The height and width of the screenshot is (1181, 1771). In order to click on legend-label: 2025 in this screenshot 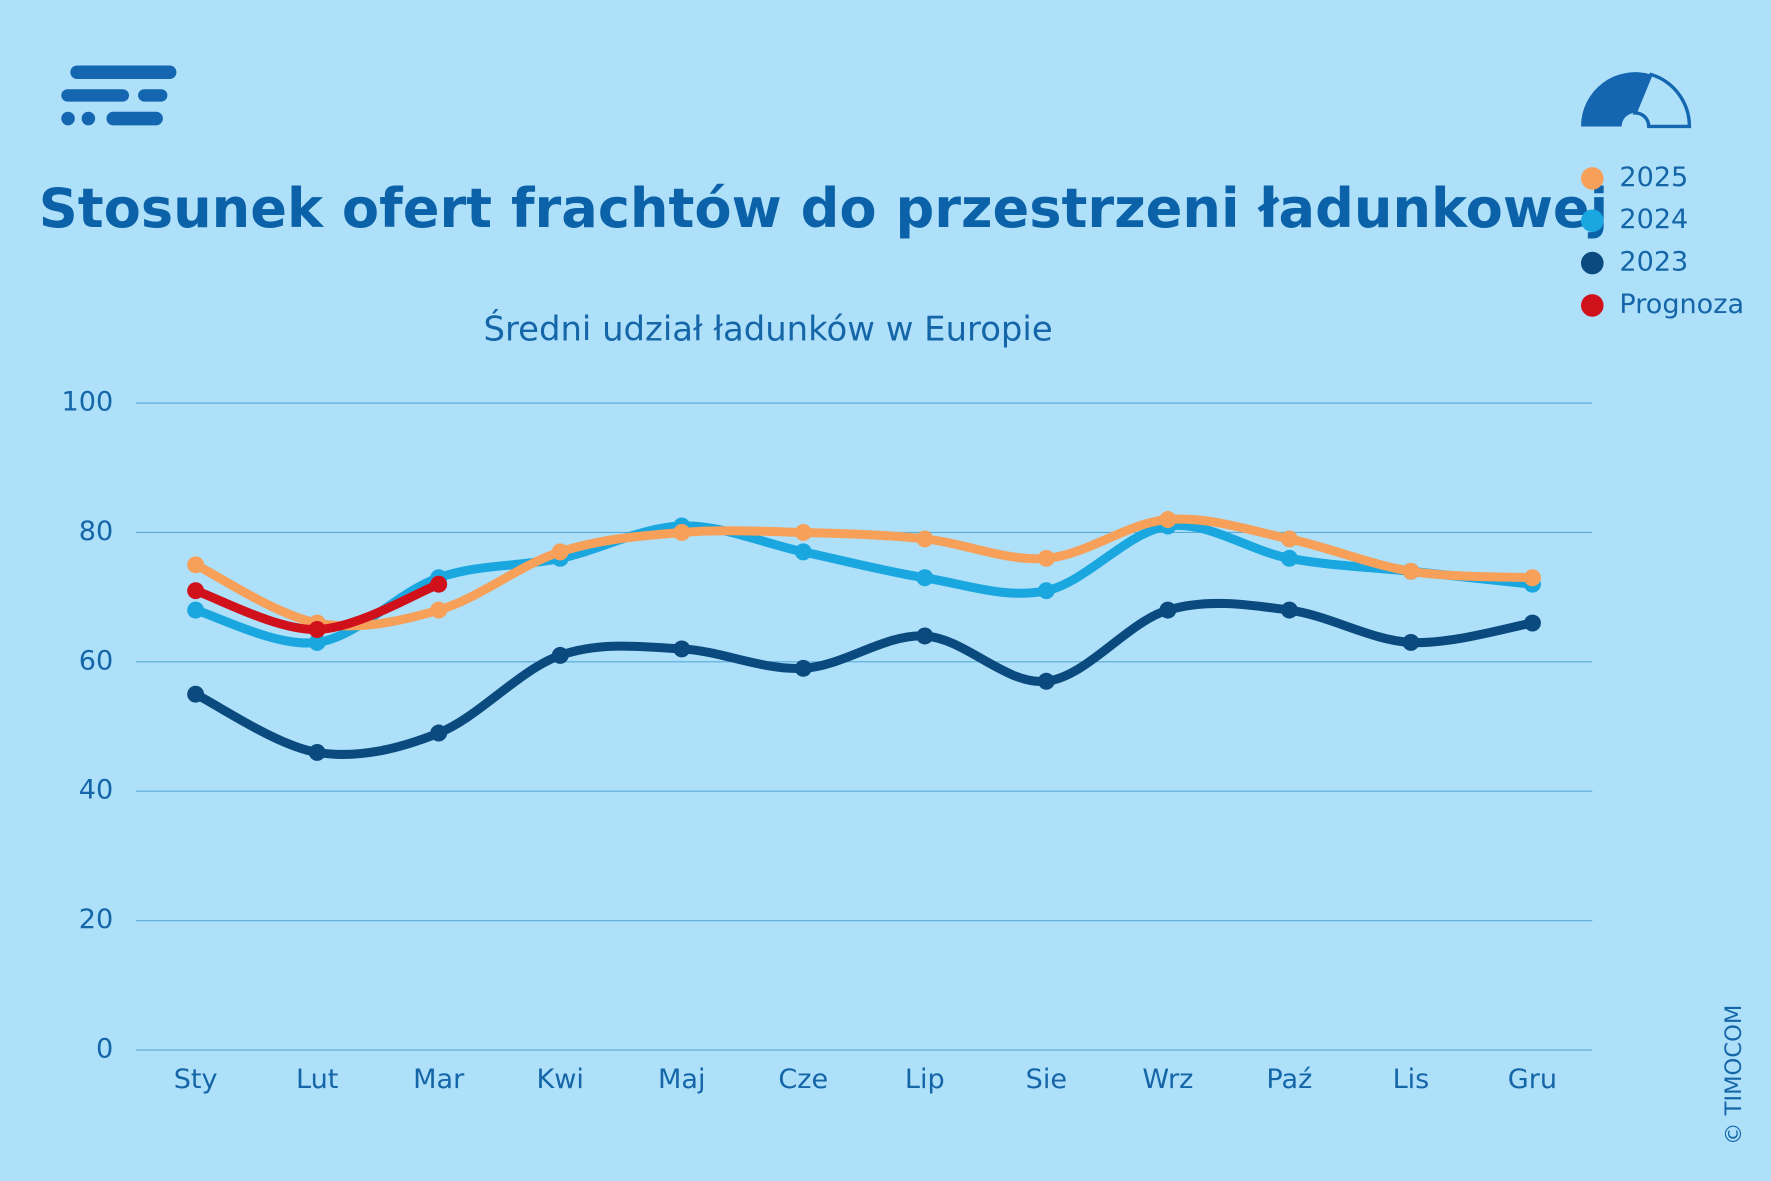, I will do `click(1653, 177)`.